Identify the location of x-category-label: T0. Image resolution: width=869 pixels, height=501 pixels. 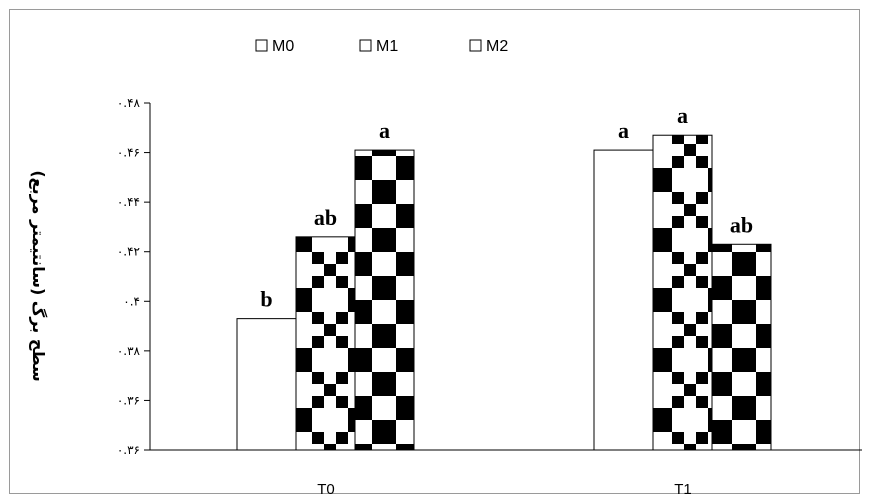
(326, 489).